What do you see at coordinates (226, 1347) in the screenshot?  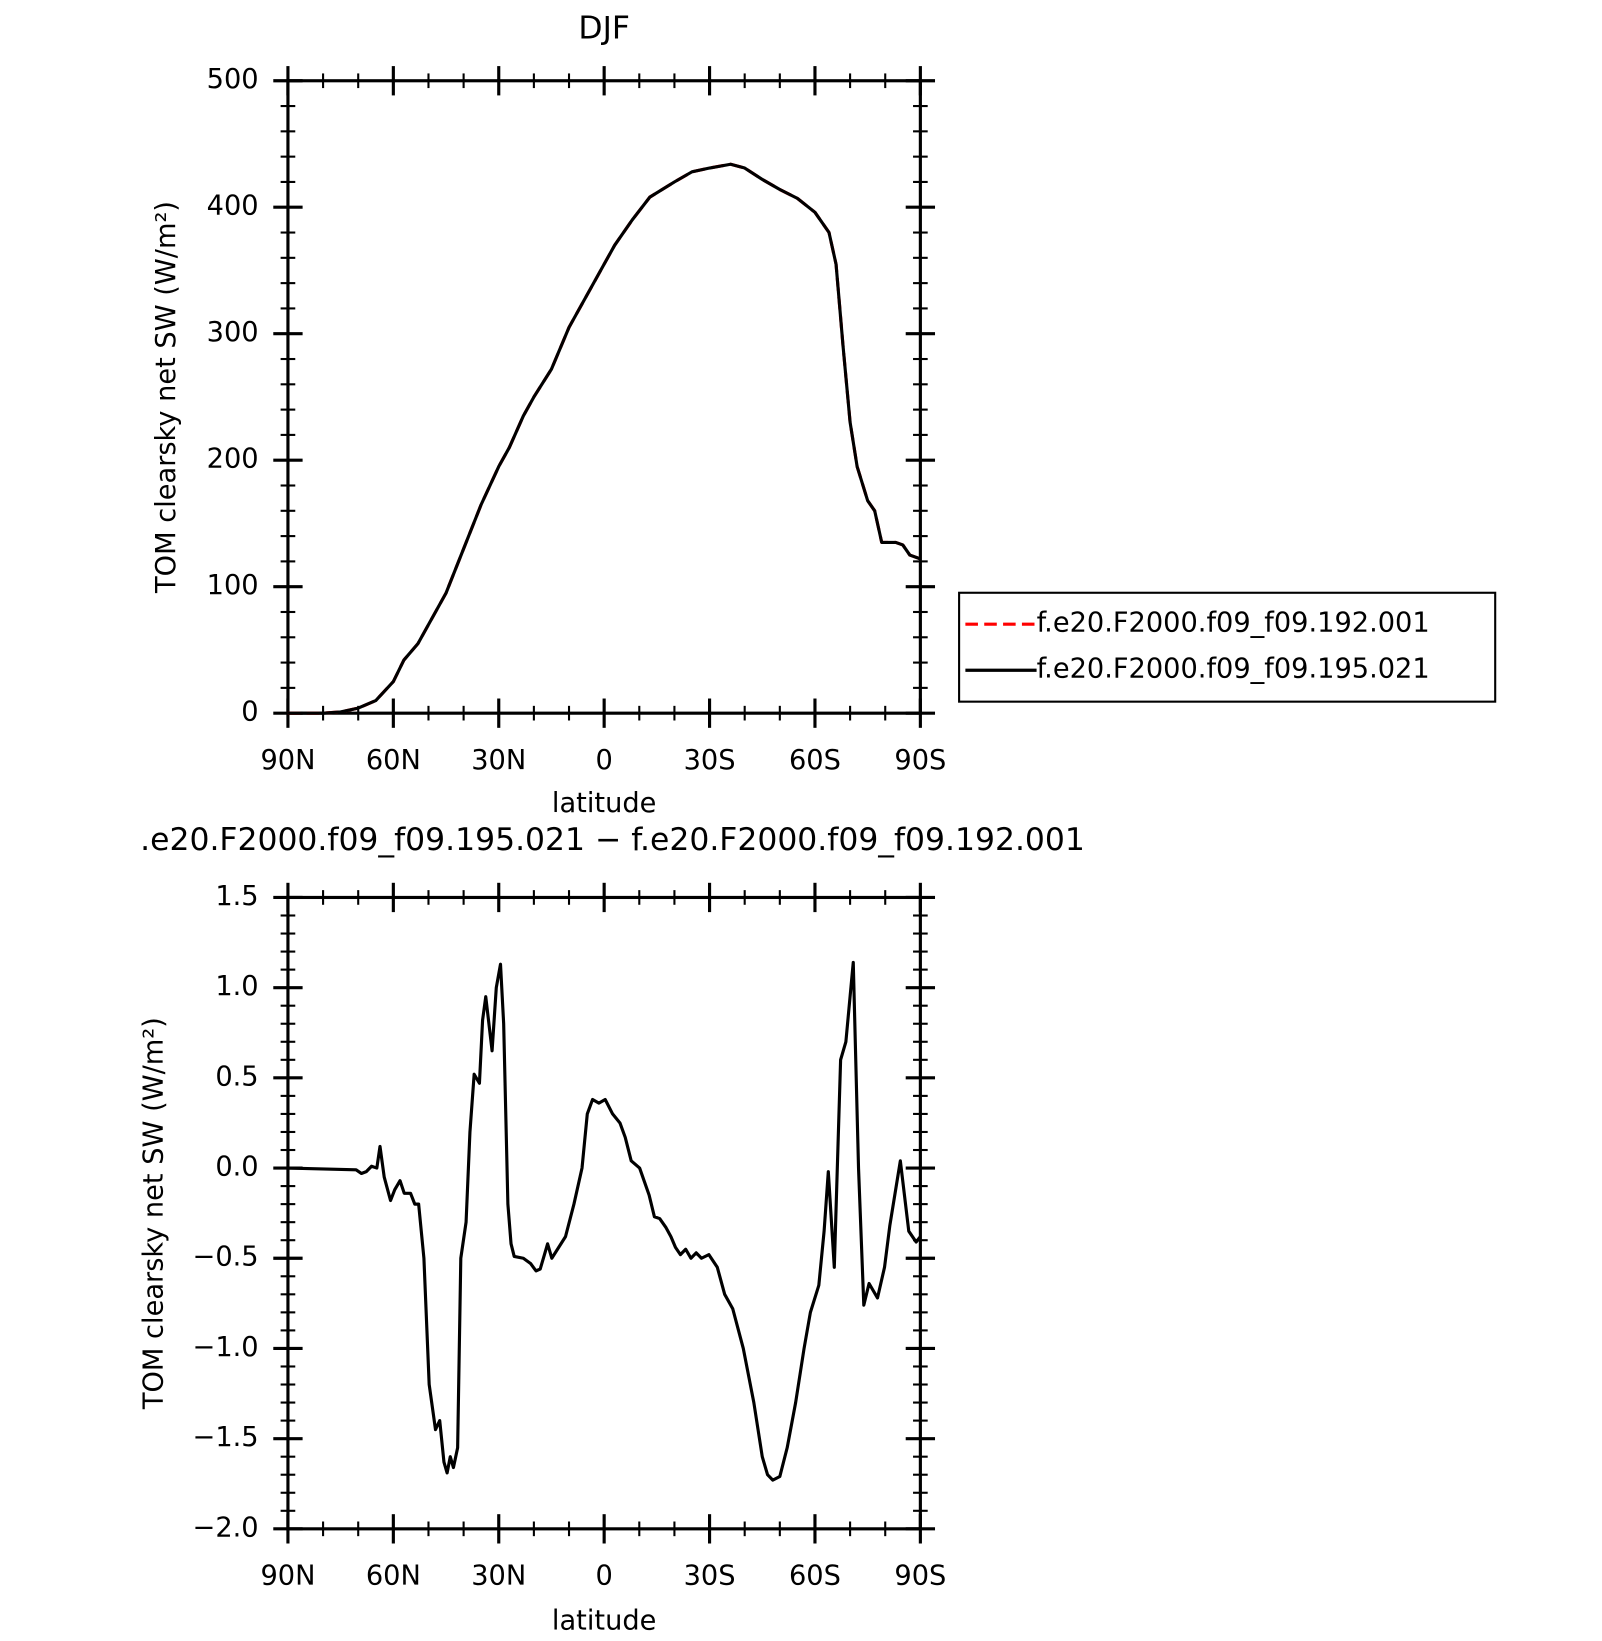 I see `y-tick-label: −1.0` at bounding box center [226, 1347].